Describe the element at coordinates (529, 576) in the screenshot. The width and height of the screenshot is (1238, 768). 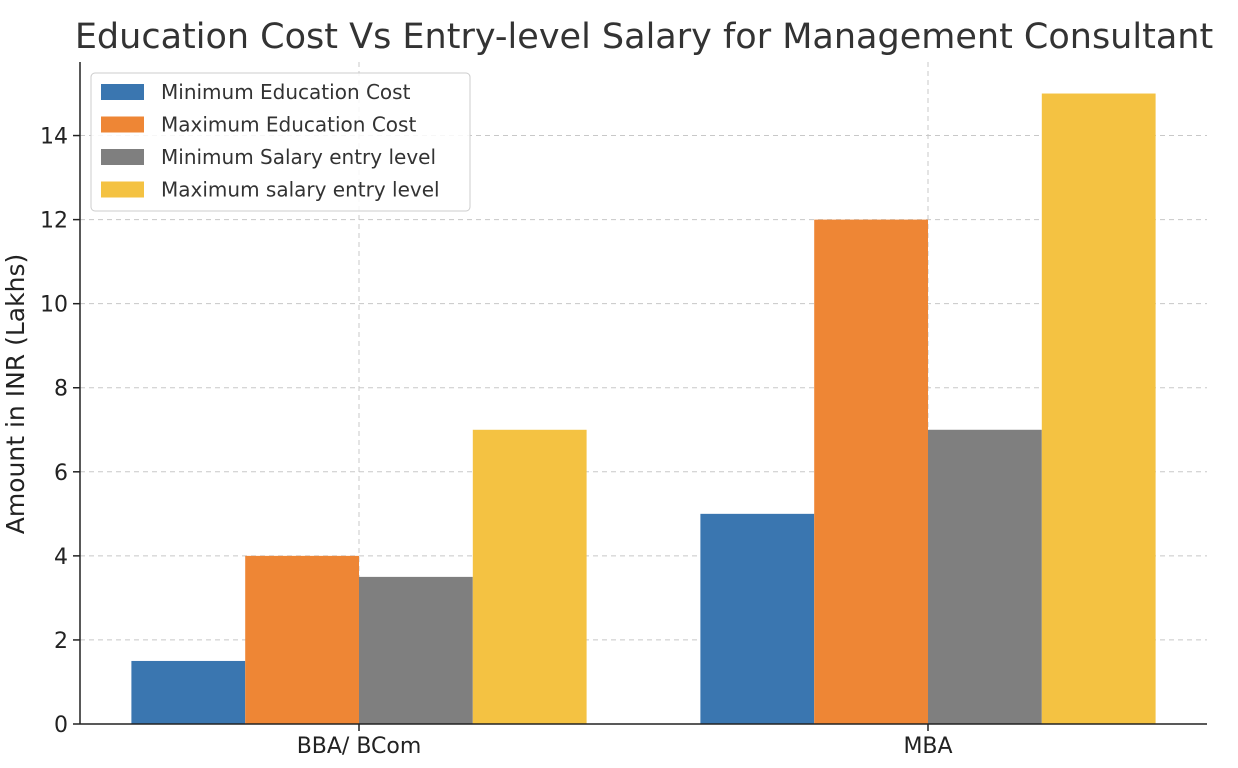
I see `bar-maximum-salary-entry-level-bba-bcom` at that location.